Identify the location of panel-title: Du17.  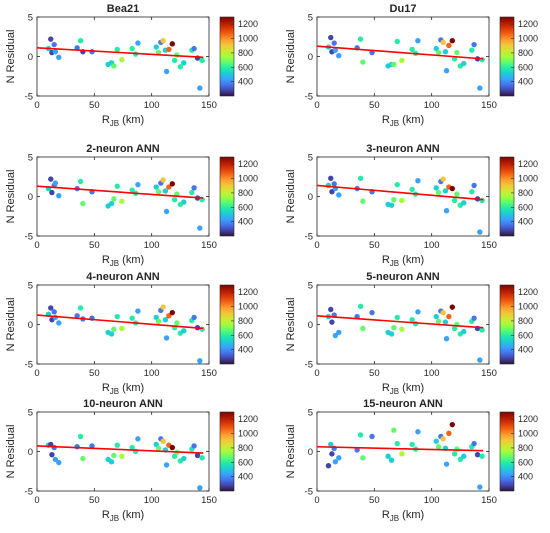
(403, 9).